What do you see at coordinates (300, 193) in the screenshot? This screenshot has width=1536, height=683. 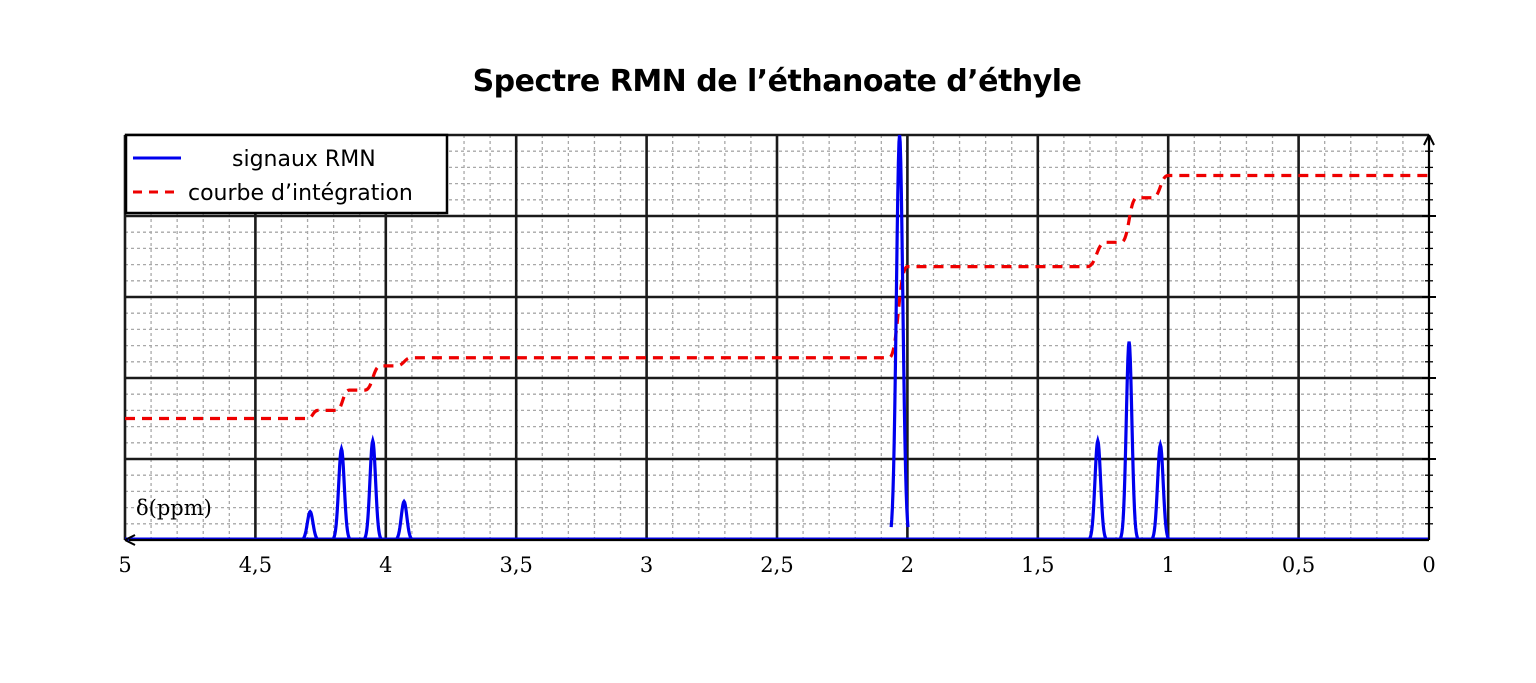 I see `legend-label-integration: courbe d’intégration` at bounding box center [300, 193].